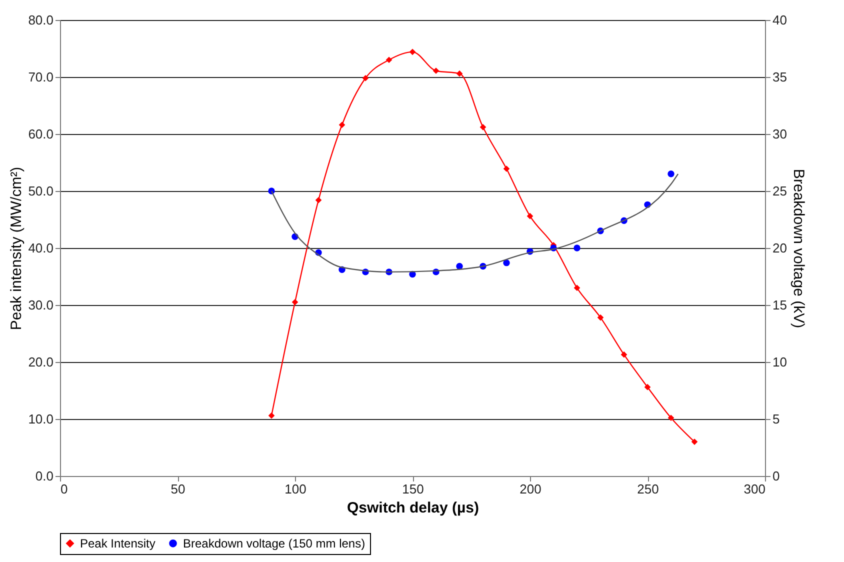 This screenshot has width=844, height=562. Describe the element at coordinates (798, 248) in the screenshot. I see `y2-axis-title: Breakdown voltage (kV)` at that location.